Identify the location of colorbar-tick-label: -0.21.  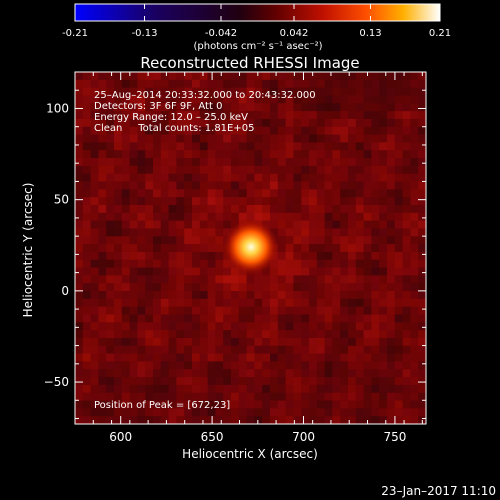
(75, 33).